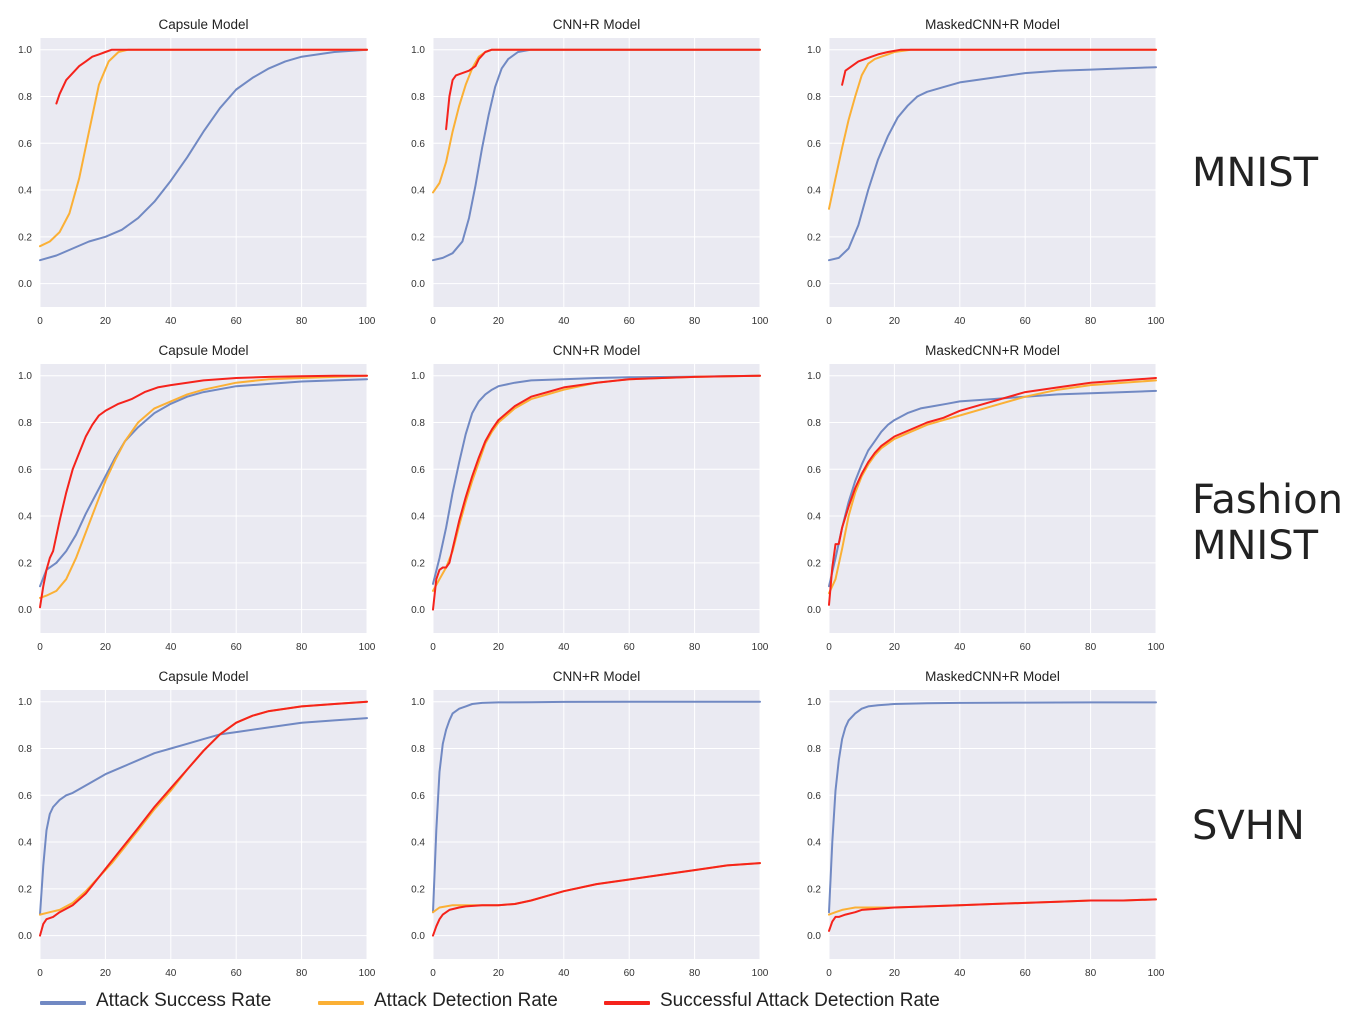 This screenshot has width=1356, height=1032. What do you see at coordinates (171, 647) in the screenshot?
I see `panel-3-xtick-label-2: 40` at bounding box center [171, 647].